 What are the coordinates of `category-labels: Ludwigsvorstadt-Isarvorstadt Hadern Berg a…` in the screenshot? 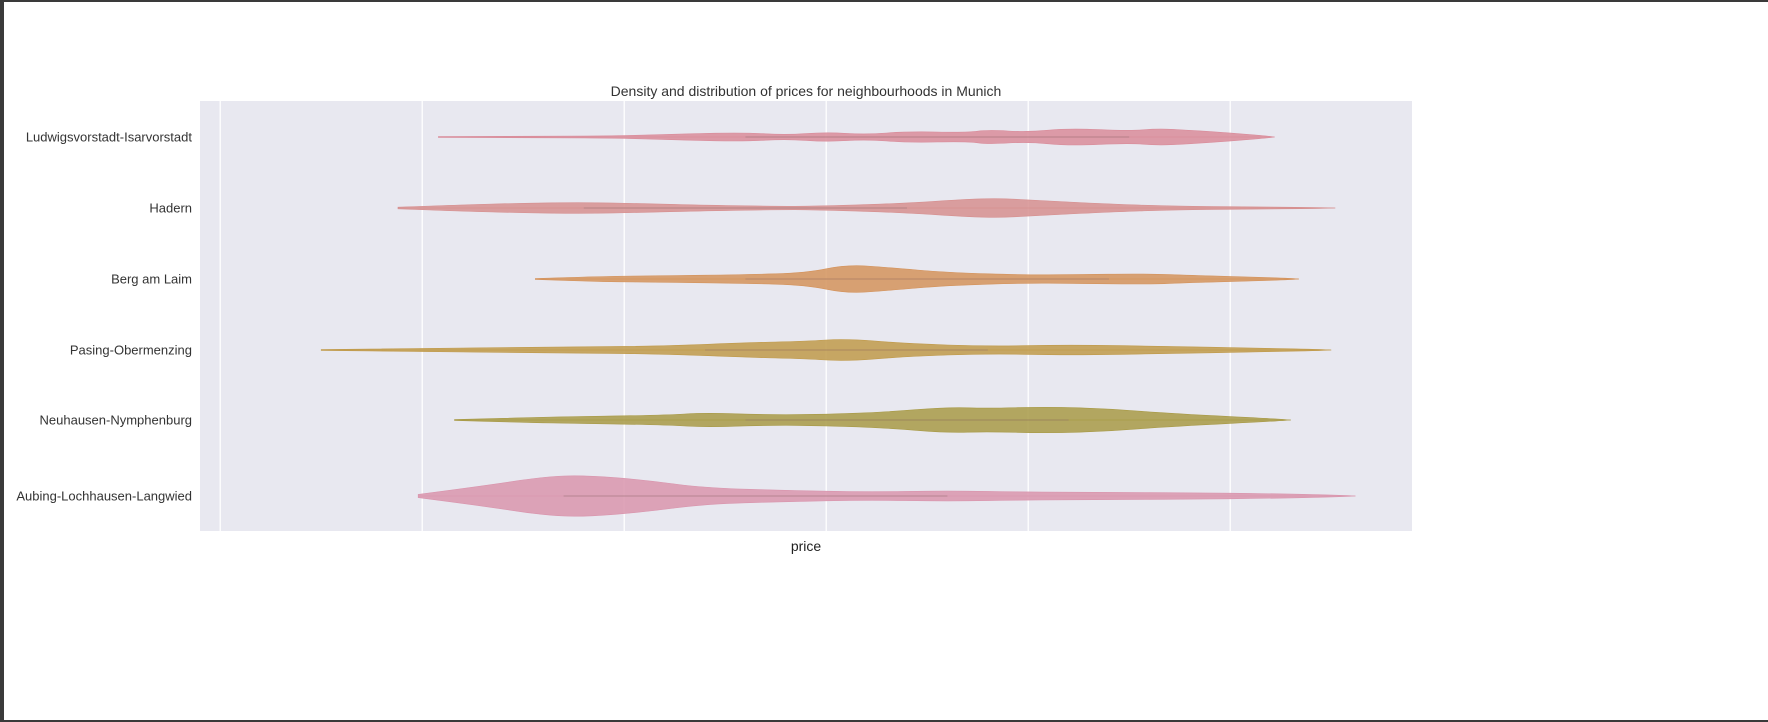 It's located at (104, 317).